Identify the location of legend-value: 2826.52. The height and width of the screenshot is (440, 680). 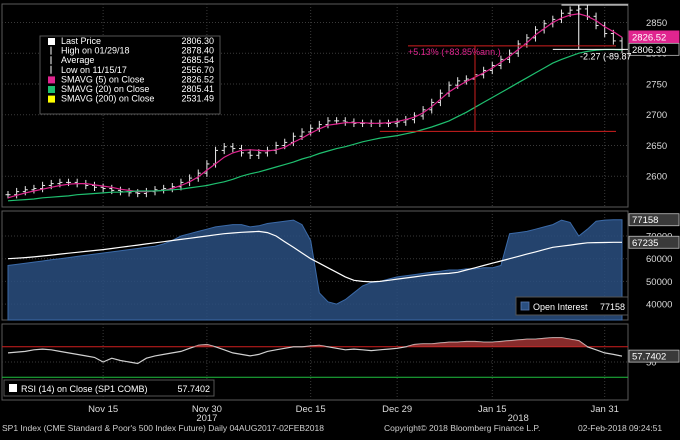
(197, 79).